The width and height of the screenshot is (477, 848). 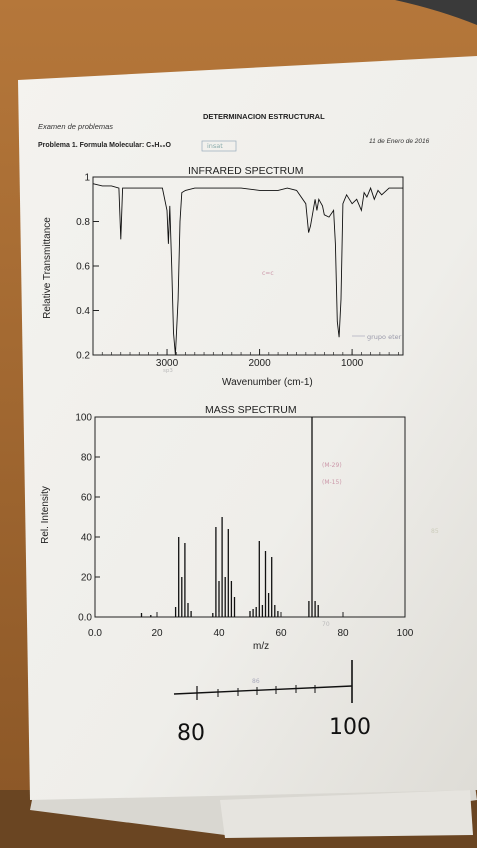 I want to click on formula-note: insat, so click(x=215, y=146).